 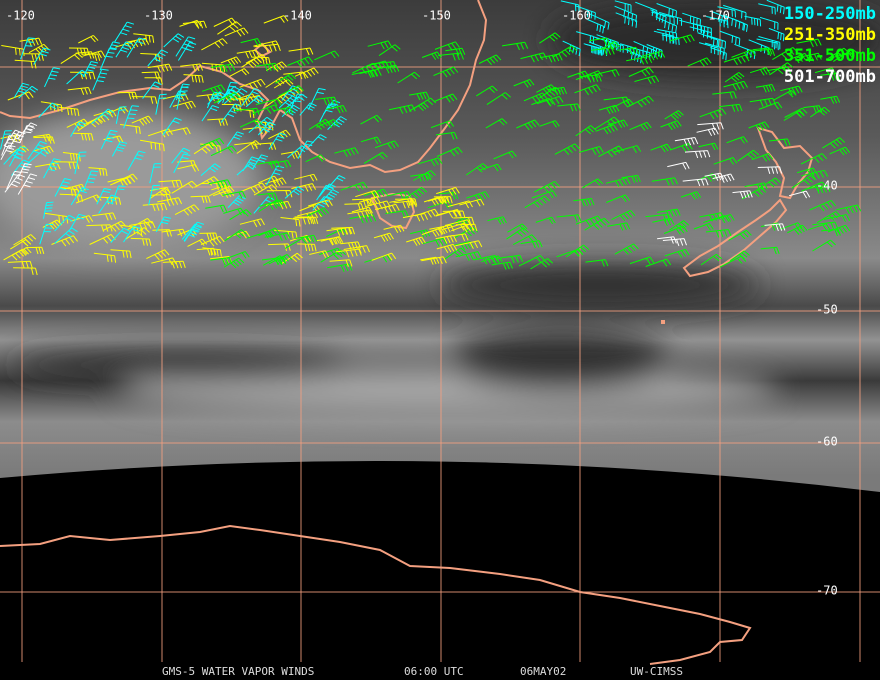 What do you see at coordinates (436, 16) in the screenshot?
I see `longitude-label: -150` at bounding box center [436, 16].